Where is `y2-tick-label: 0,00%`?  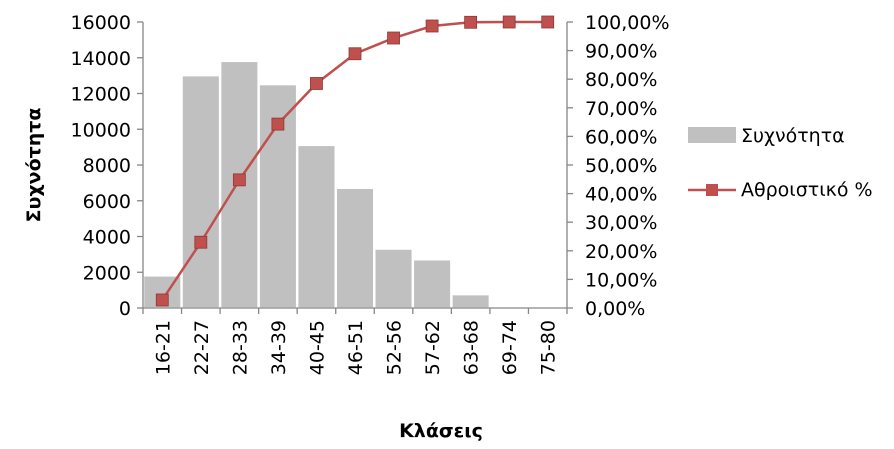
y2-tick-label: 0,00% is located at coordinates (615, 309).